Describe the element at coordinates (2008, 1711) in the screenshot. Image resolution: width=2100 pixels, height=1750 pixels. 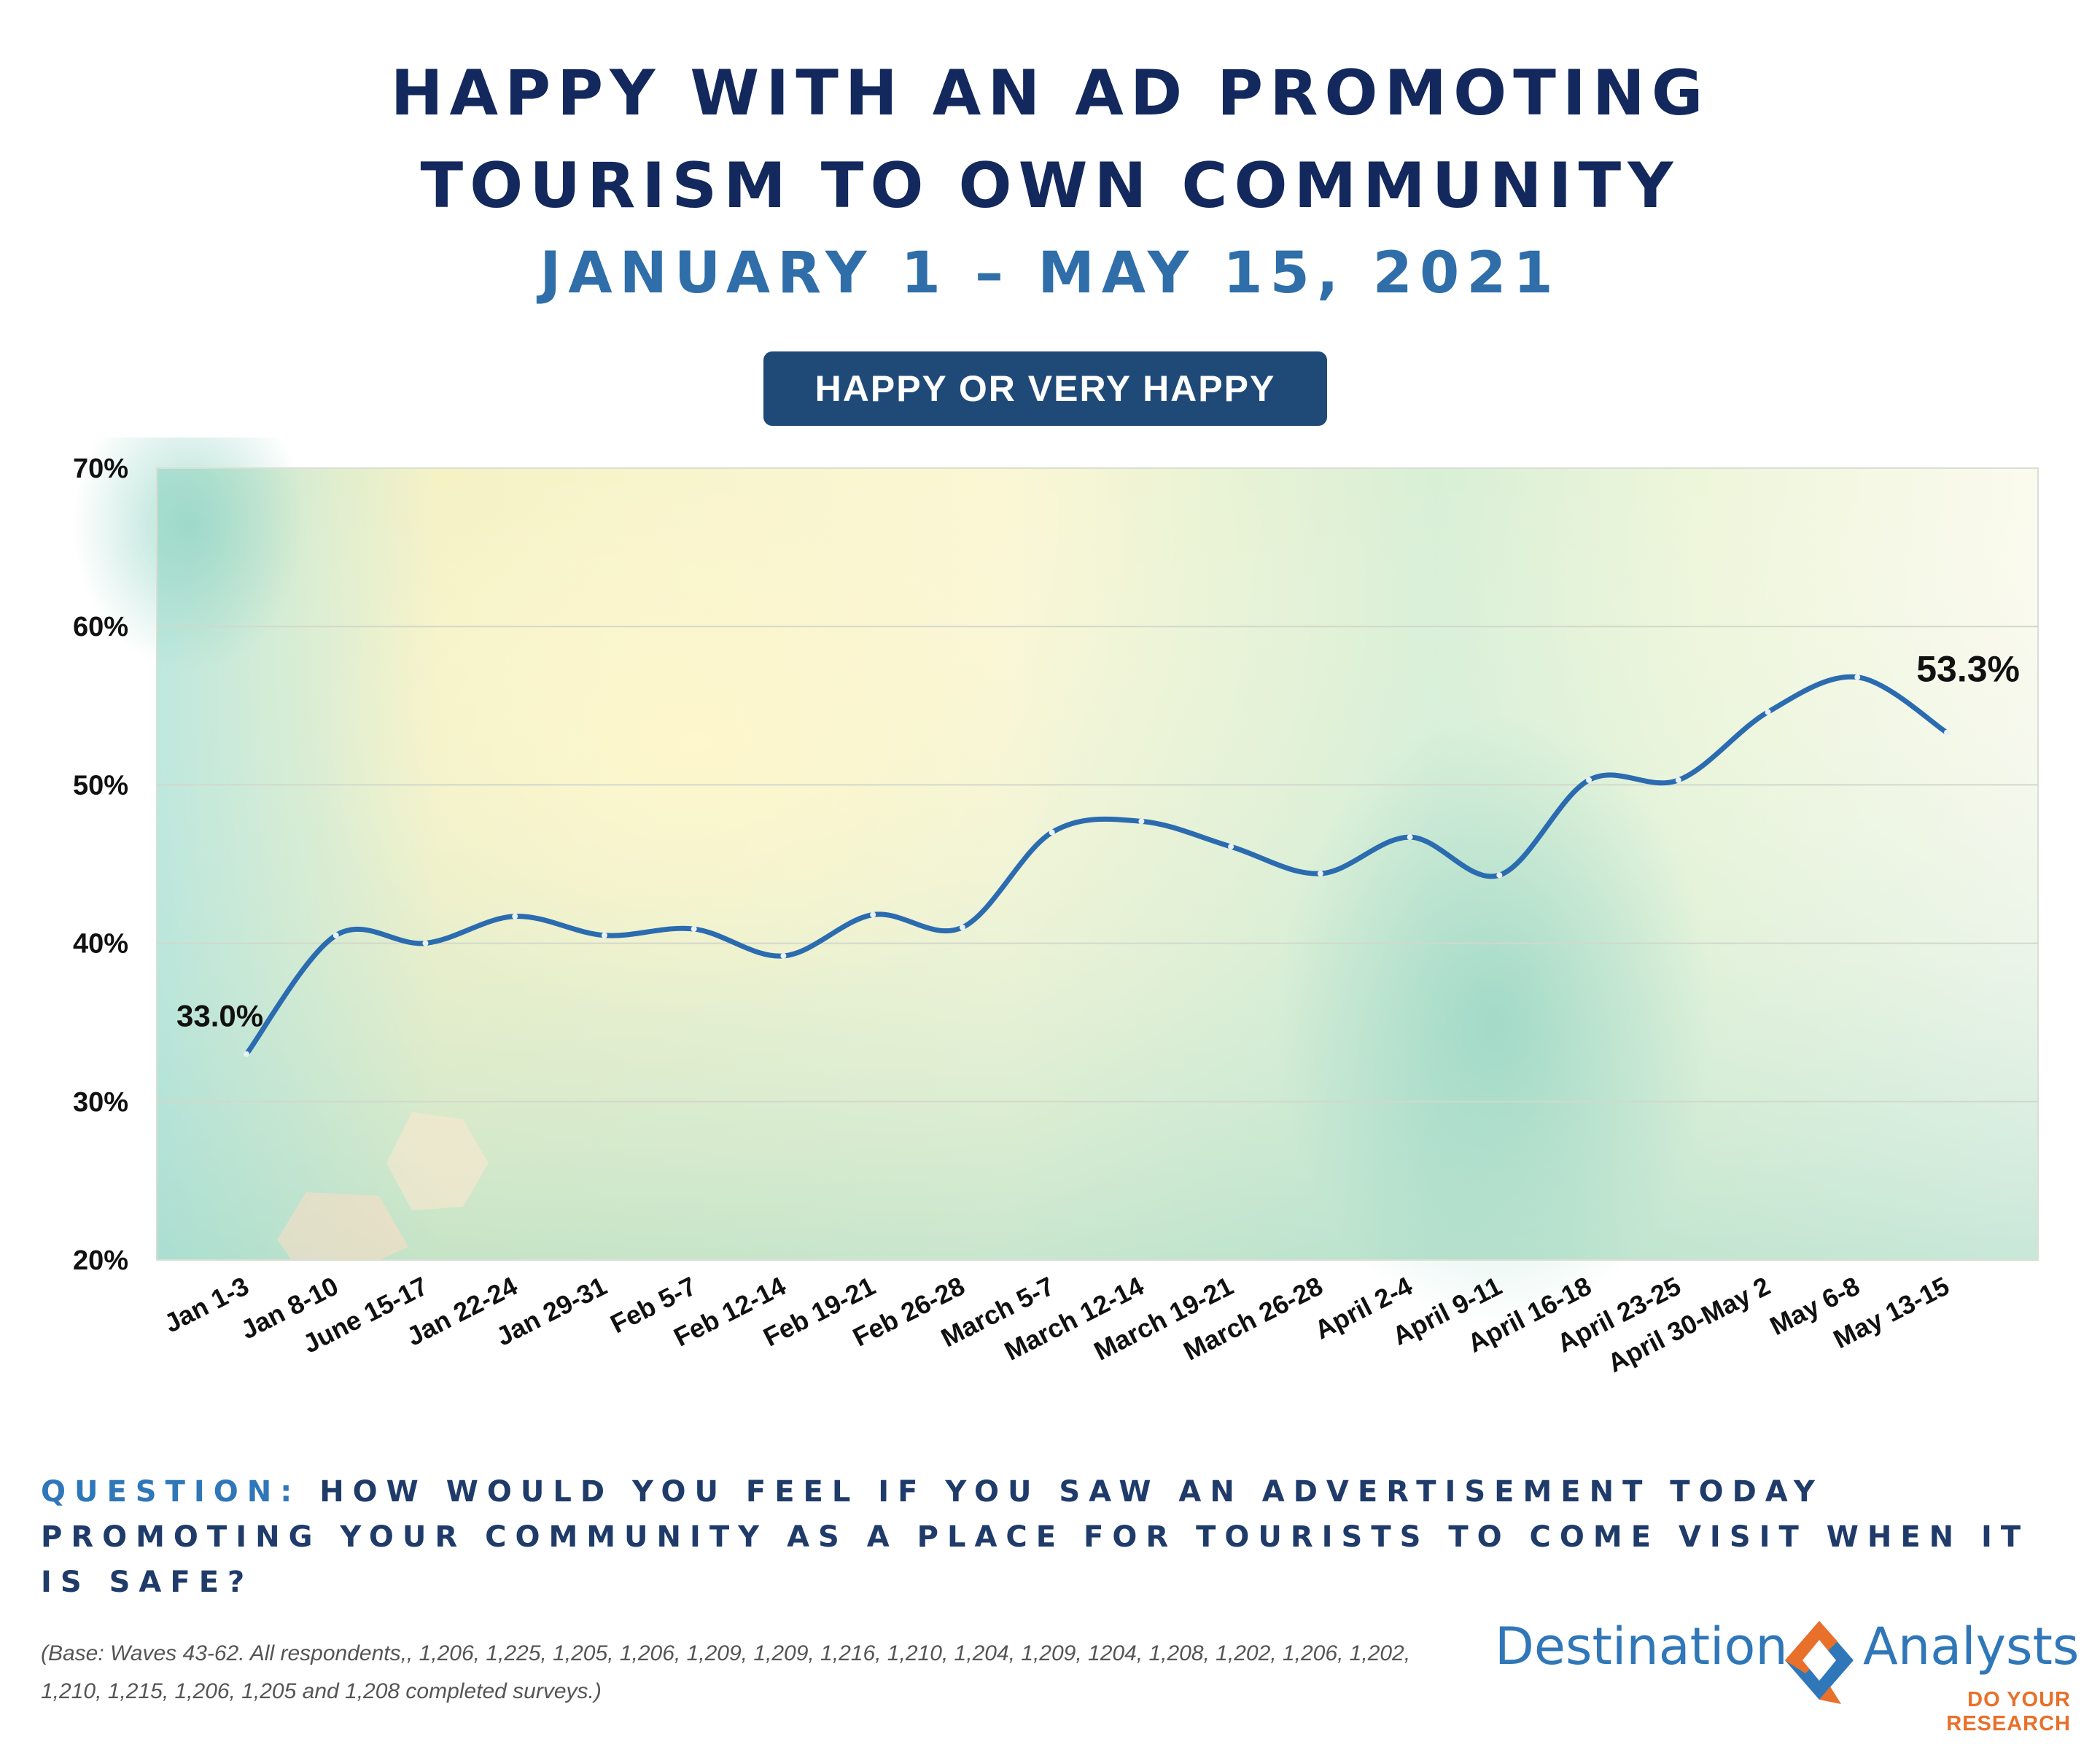
I see `logo-tagline: DO YOUR RESEARCH` at that location.